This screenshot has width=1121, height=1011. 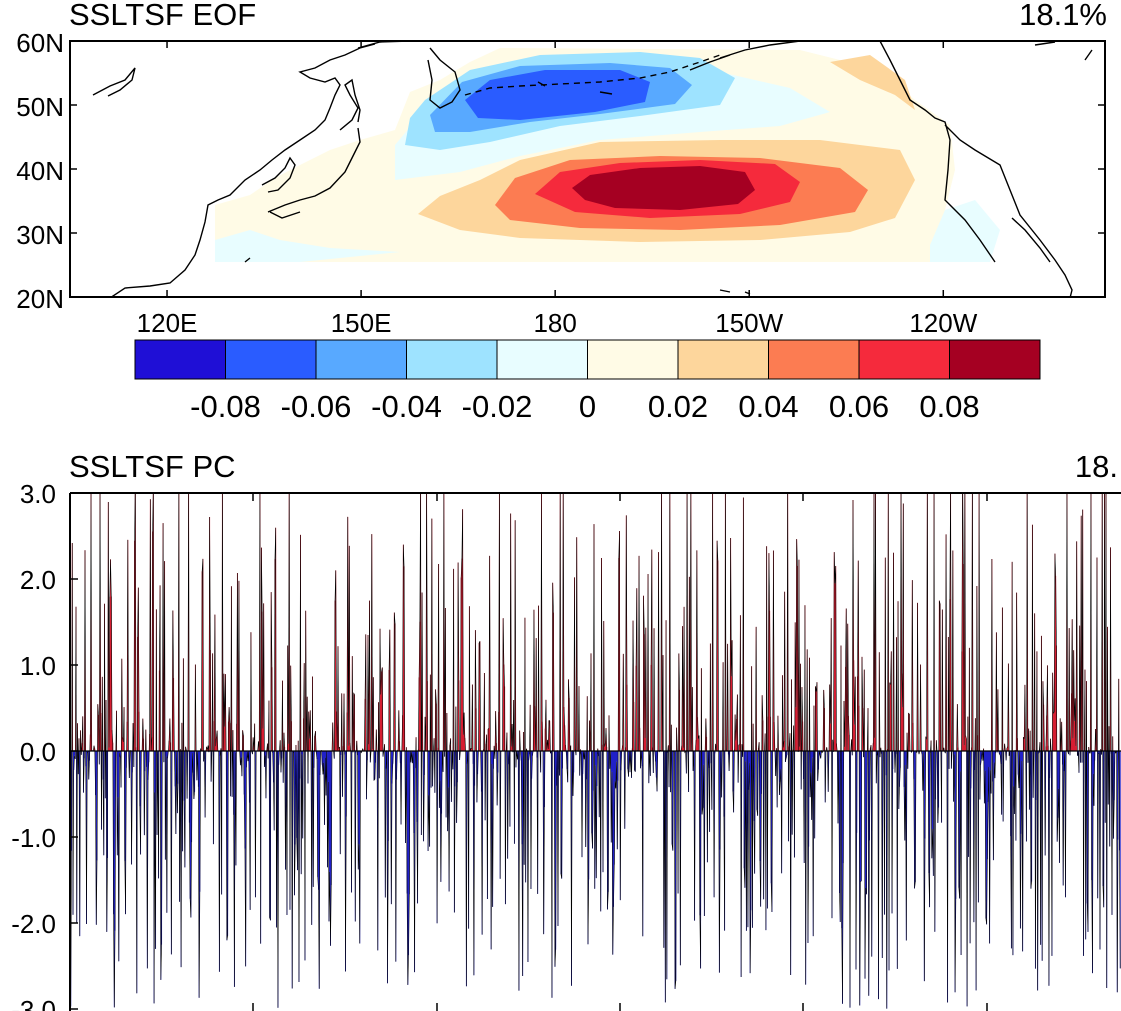 I want to click on coast-japan, so click(x=314, y=148).